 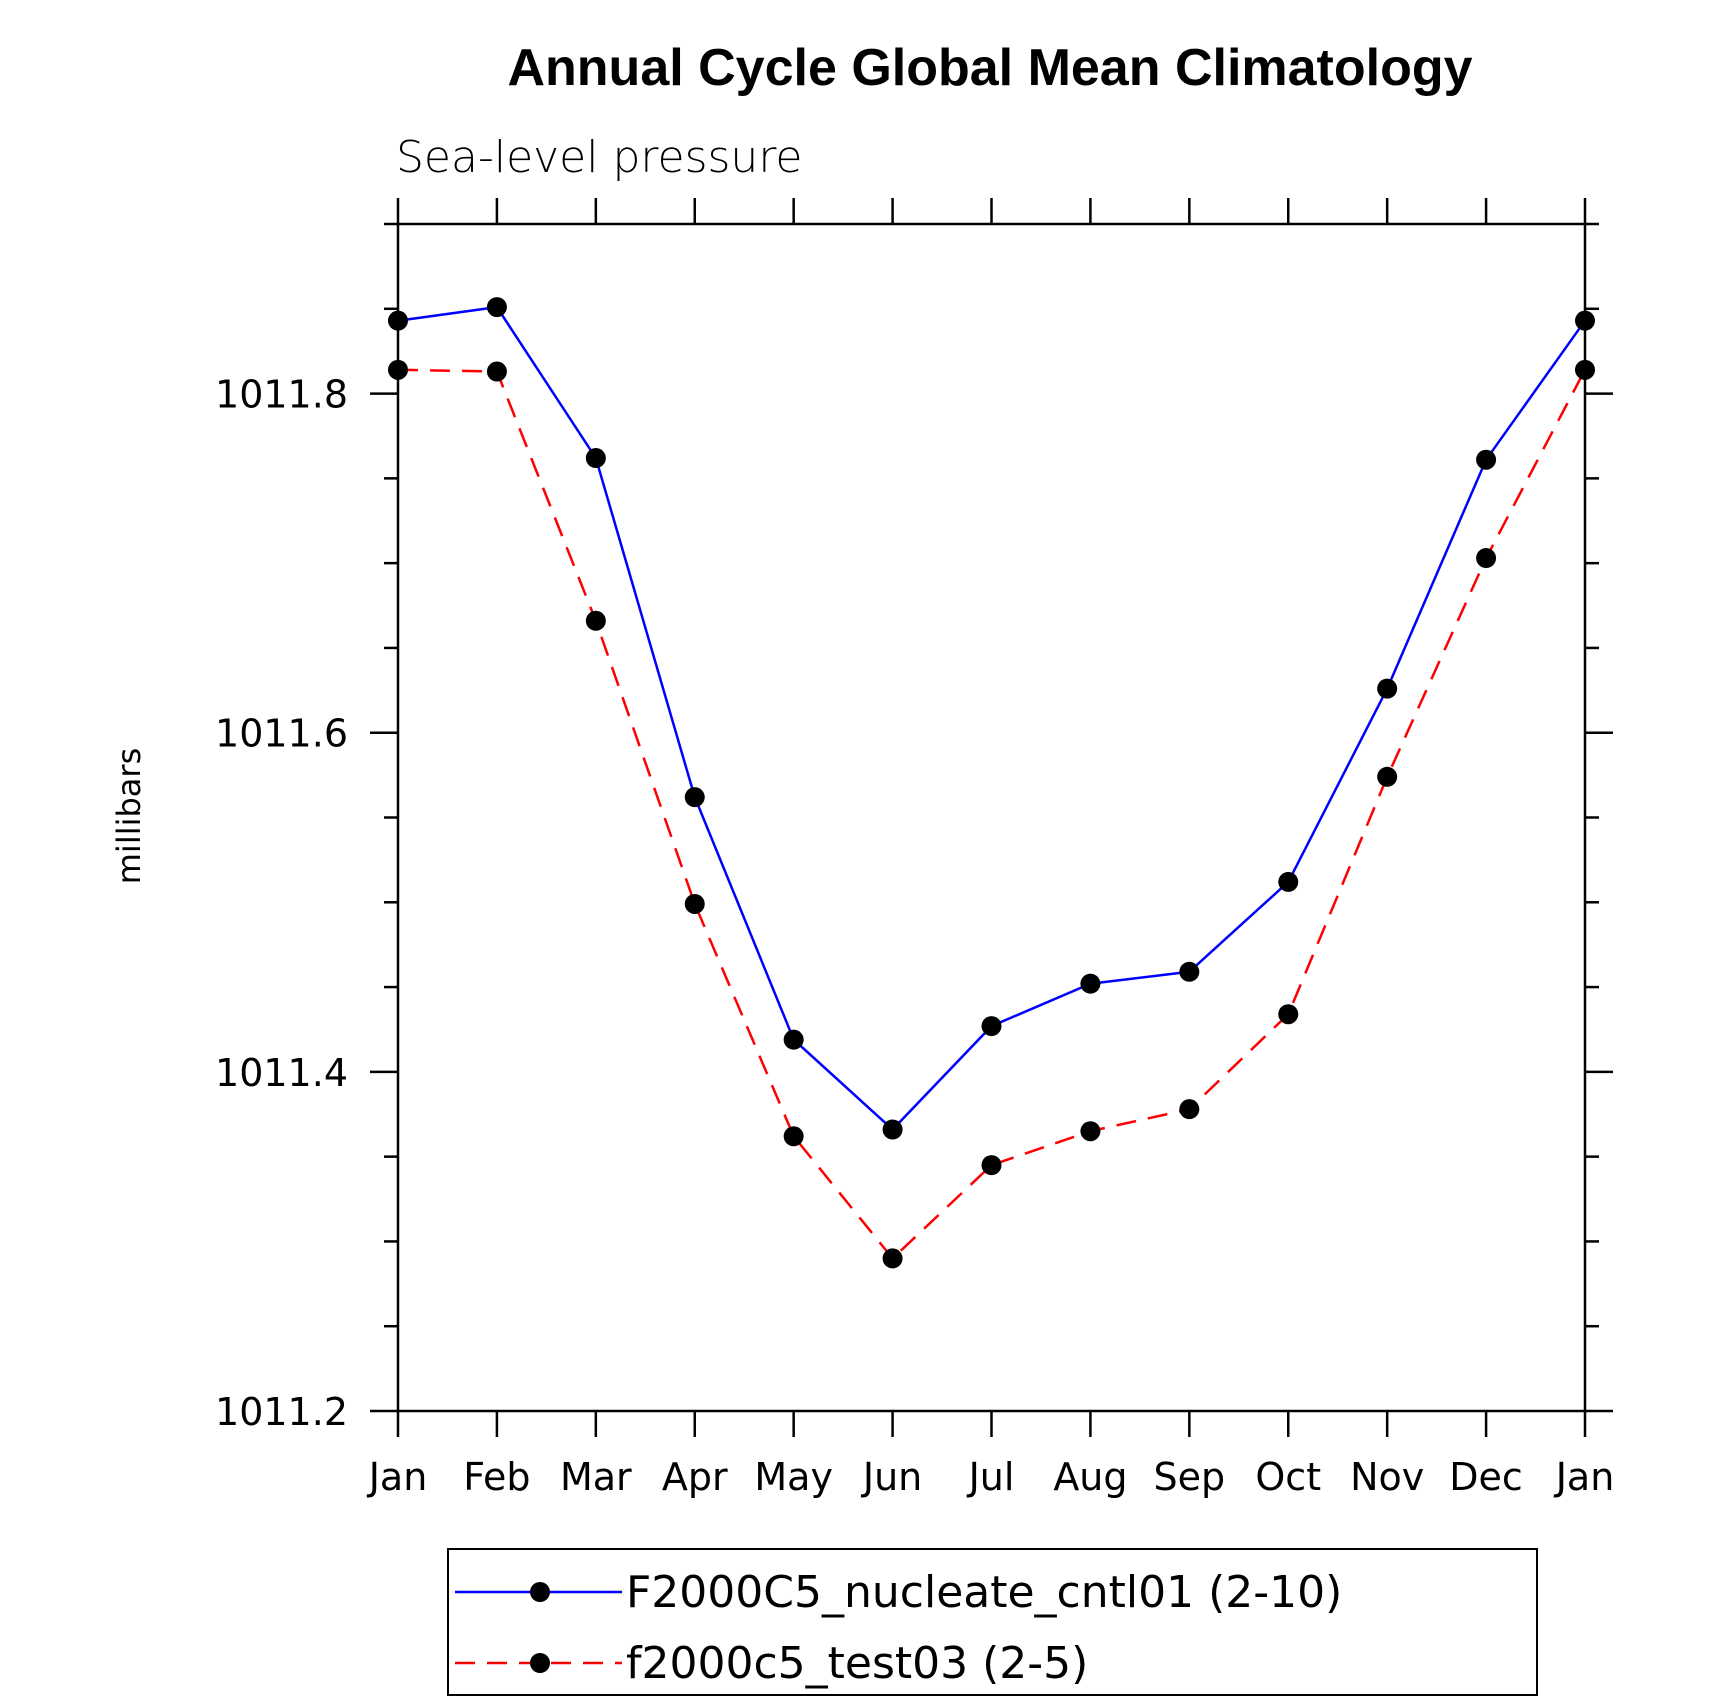 What do you see at coordinates (989, 68) in the screenshot?
I see `chart-title: Annual Cycle Global Mean Climatology` at bounding box center [989, 68].